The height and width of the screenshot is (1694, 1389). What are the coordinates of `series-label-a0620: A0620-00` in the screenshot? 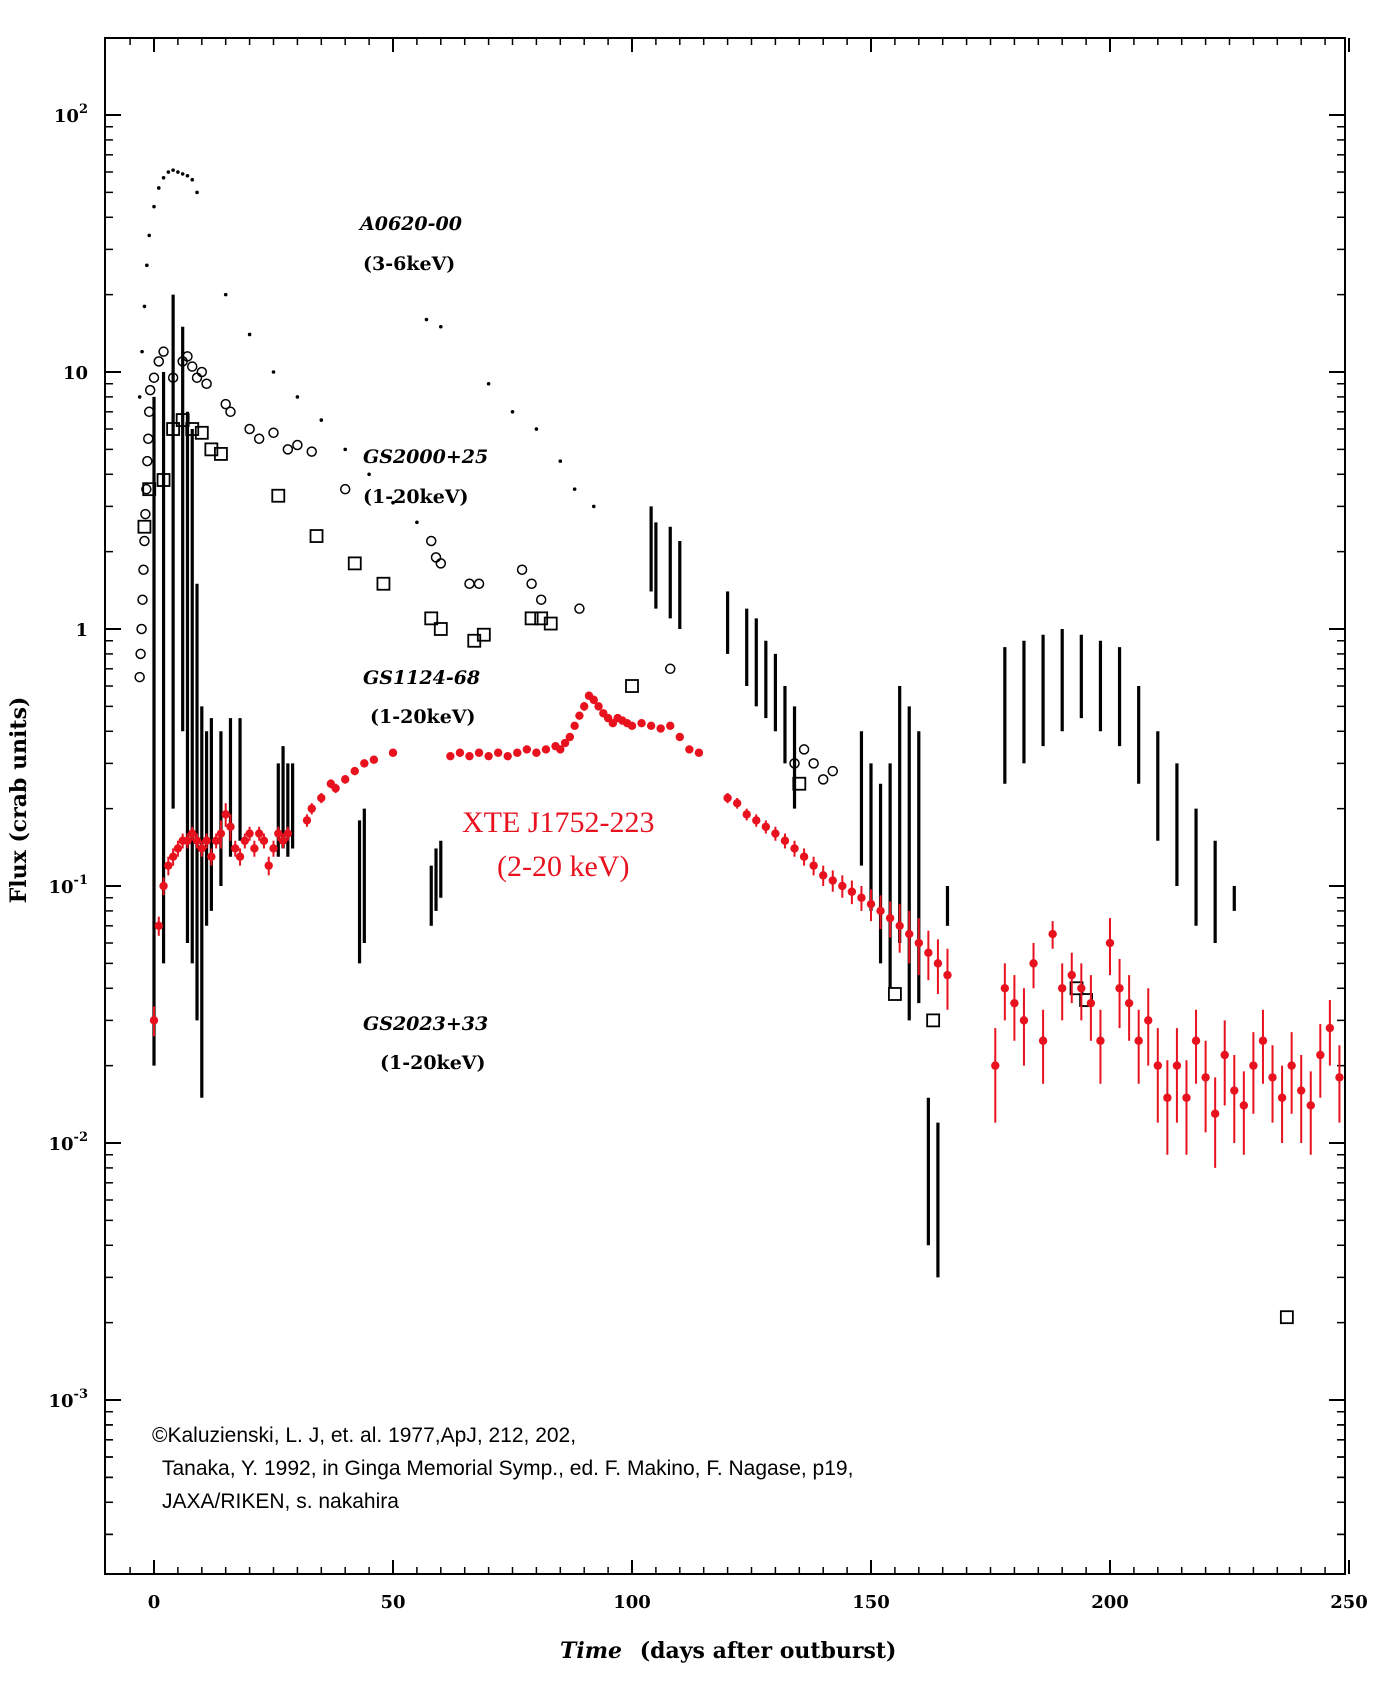 It's located at (410, 224).